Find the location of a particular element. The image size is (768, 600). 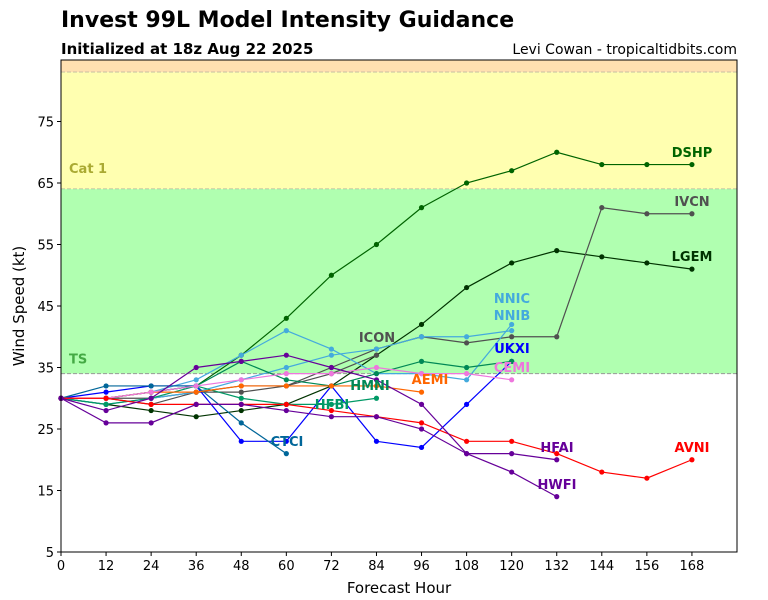

y-axis-label: Wind Speed (kt) is located at coordinates (19, 306).